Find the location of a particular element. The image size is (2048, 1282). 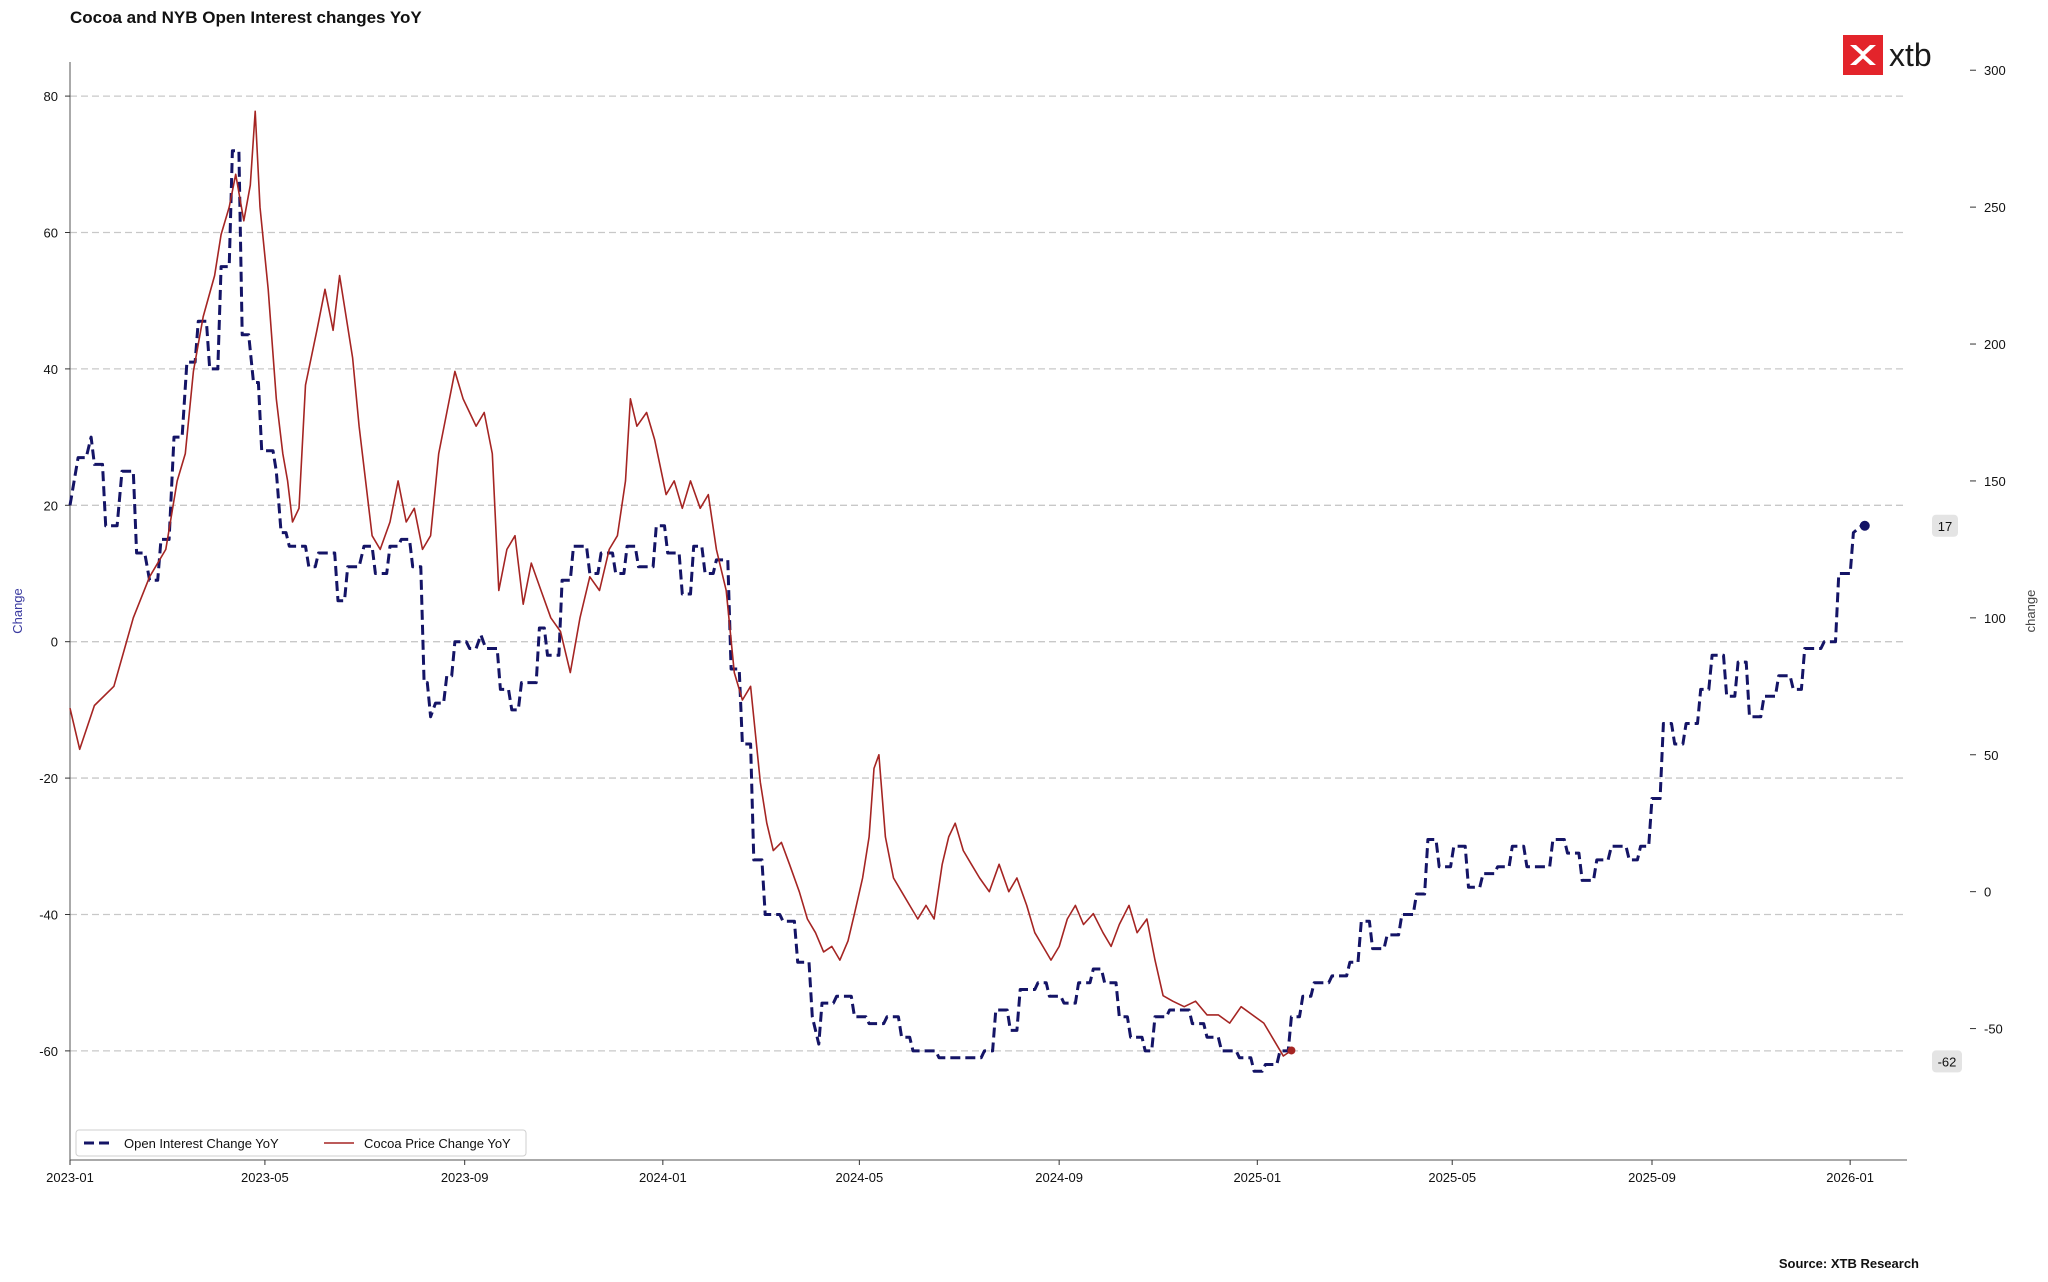

source-note: Source: XTB Research is located at coordinates (1848, 1263).